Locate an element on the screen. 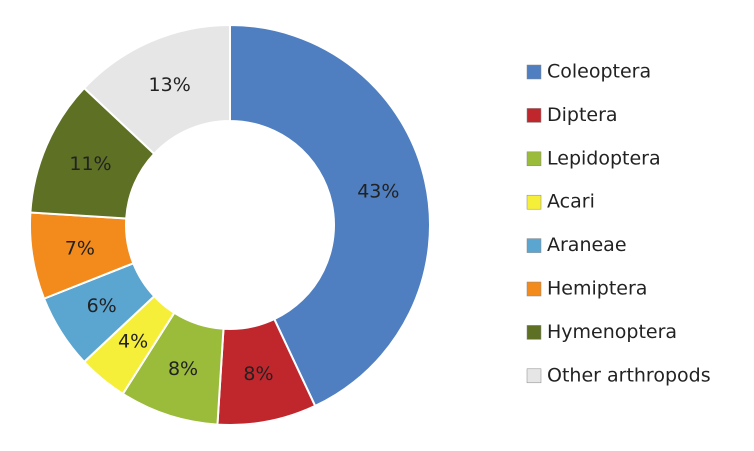 This screenshot has width=754, height=451. data-label: 7% is located at coordinates (80, 248).